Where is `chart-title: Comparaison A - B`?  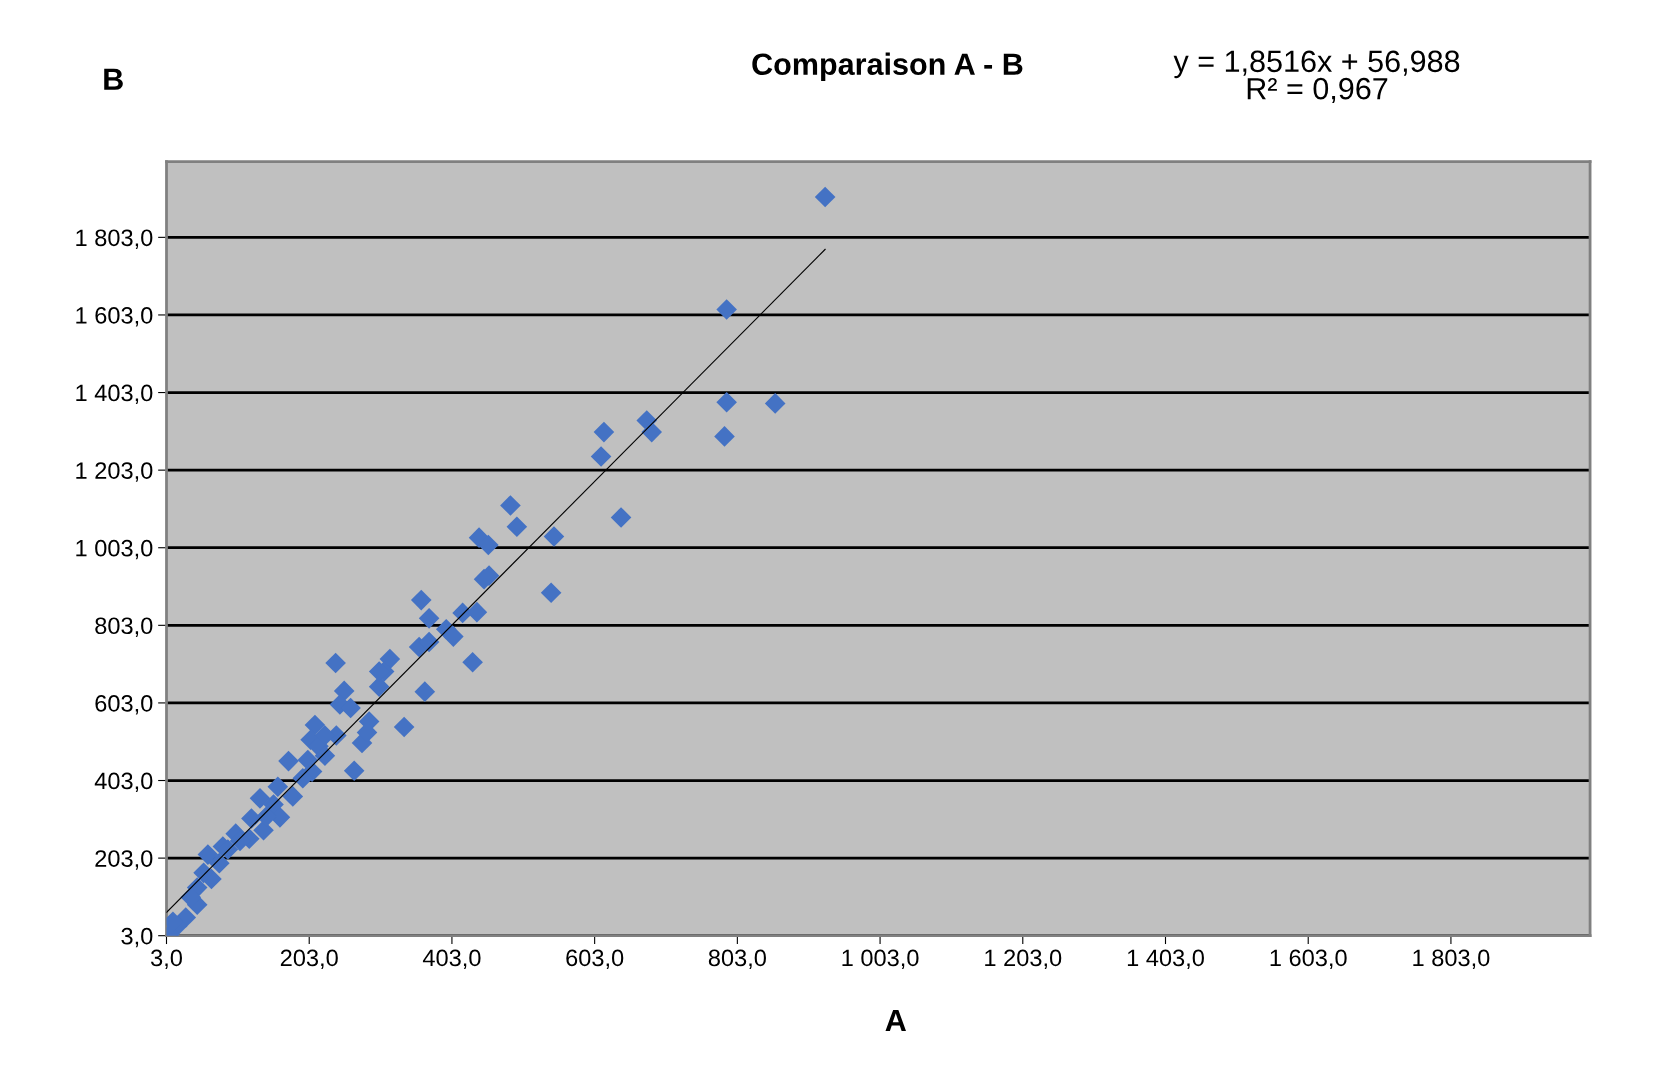
chart-title: Comparaison A - B is located at coordinates (887, 67).